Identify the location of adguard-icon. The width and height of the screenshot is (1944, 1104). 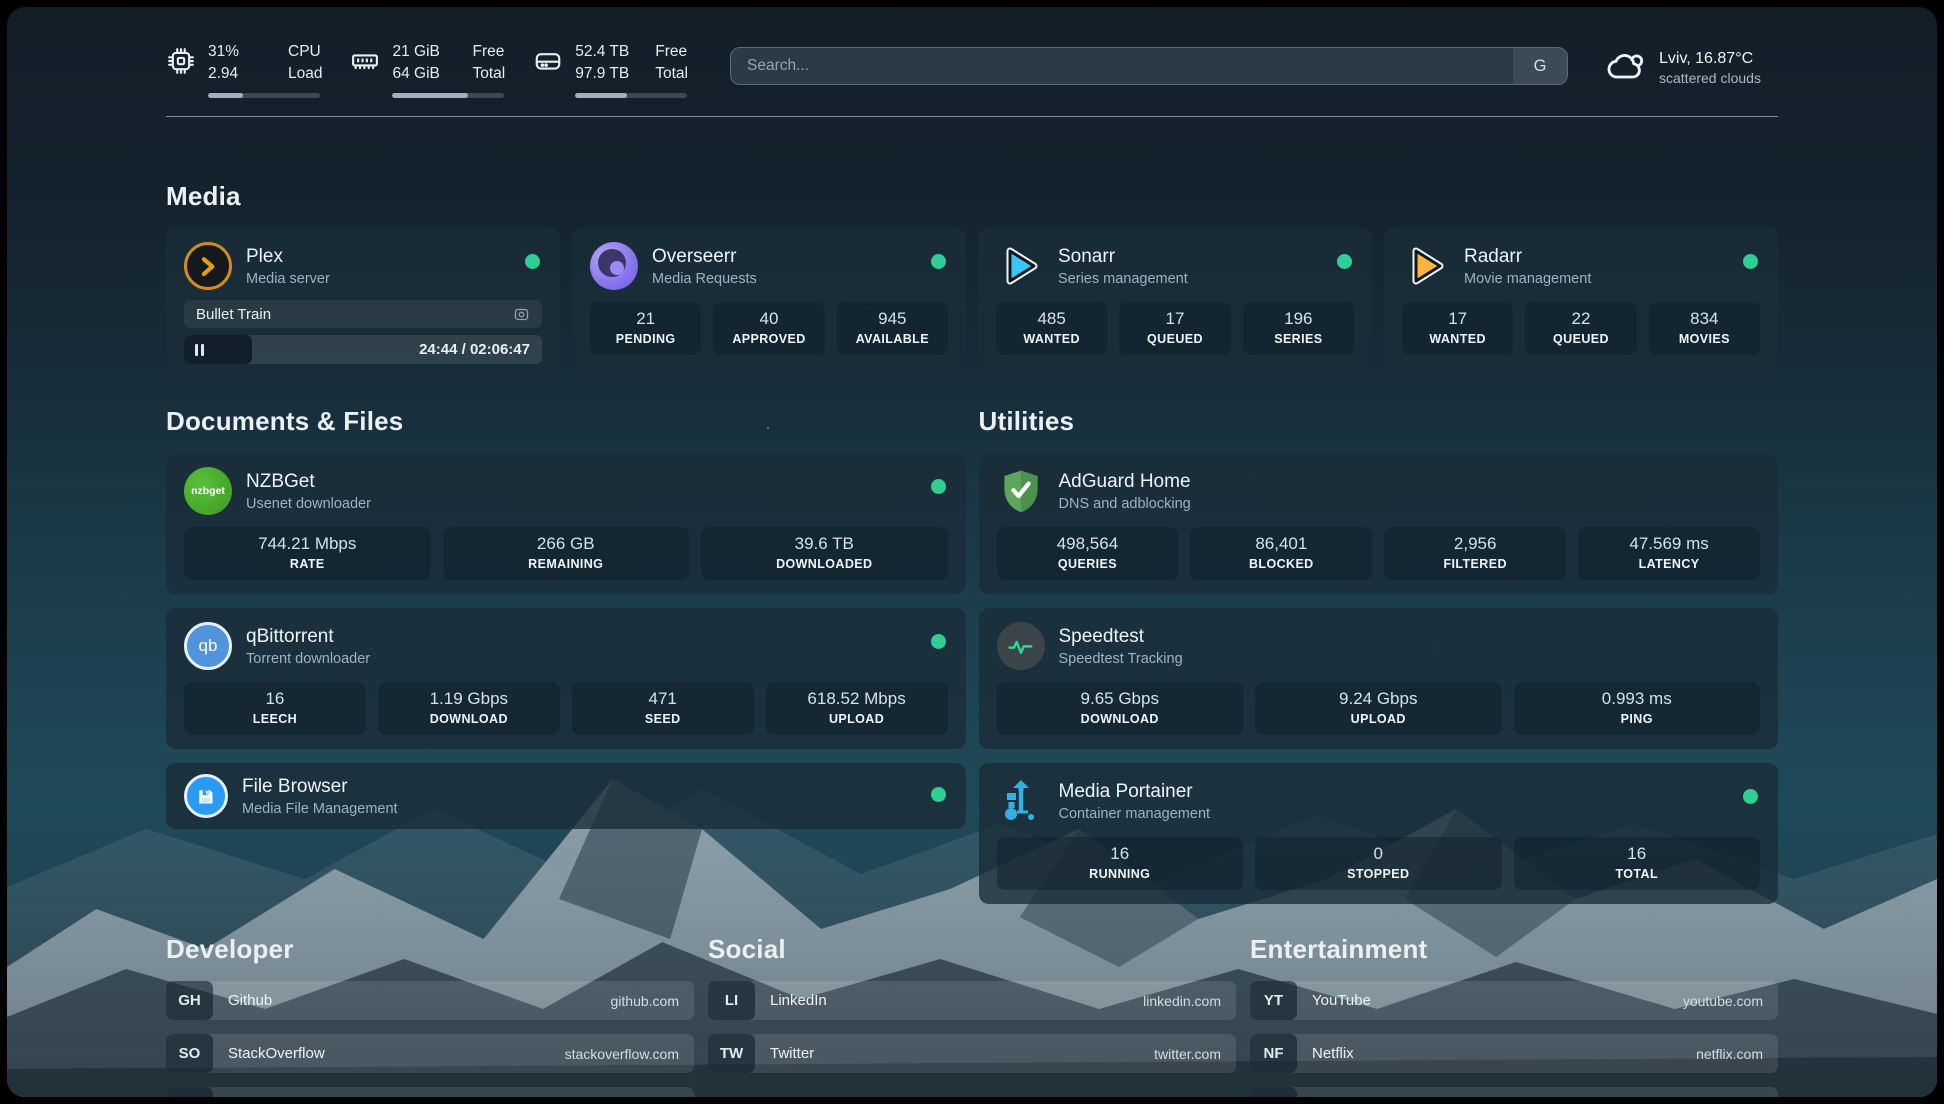
(1021, 491).